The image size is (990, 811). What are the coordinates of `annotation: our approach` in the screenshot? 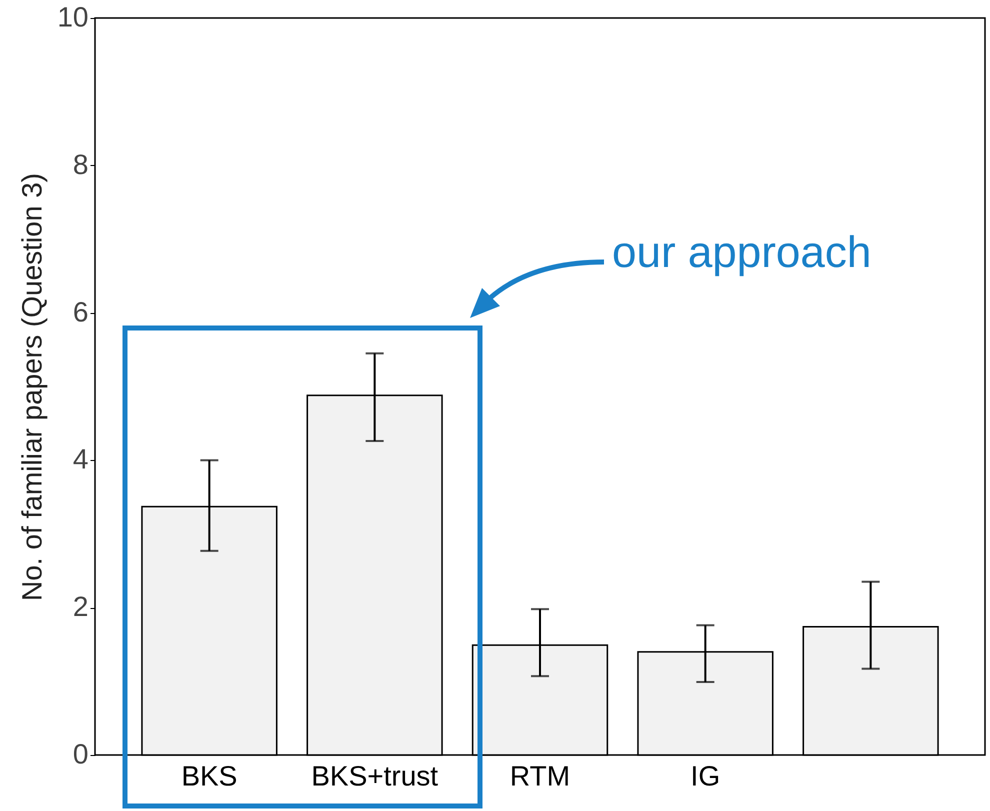 It's located at (742, 253).